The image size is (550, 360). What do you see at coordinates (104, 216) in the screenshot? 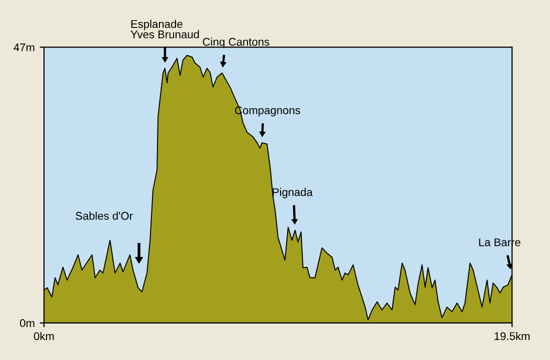
I see `annotation: Sables d'Or` at bounding box center [104, 216].